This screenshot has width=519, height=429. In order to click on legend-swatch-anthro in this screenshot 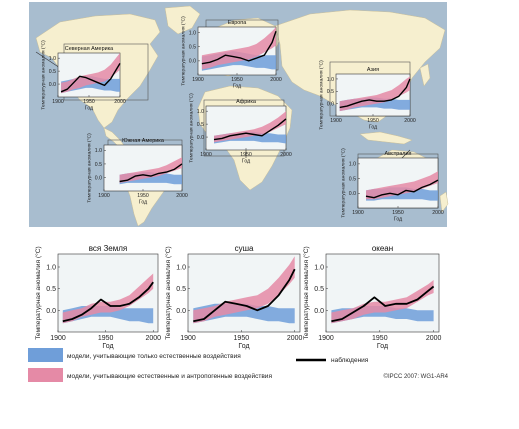, I will do `click(45, 375)`.